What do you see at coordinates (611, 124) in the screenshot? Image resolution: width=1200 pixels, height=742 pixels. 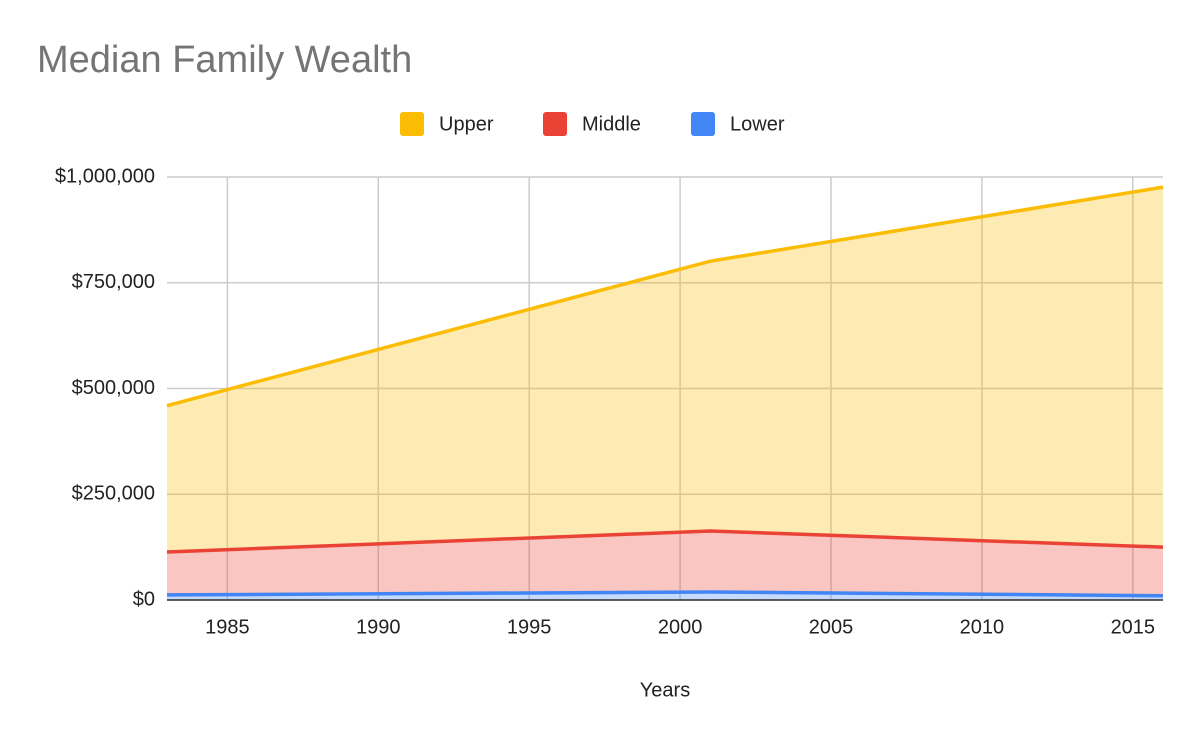 I see `legend-label: Middle` at bounding box center [611, 124].